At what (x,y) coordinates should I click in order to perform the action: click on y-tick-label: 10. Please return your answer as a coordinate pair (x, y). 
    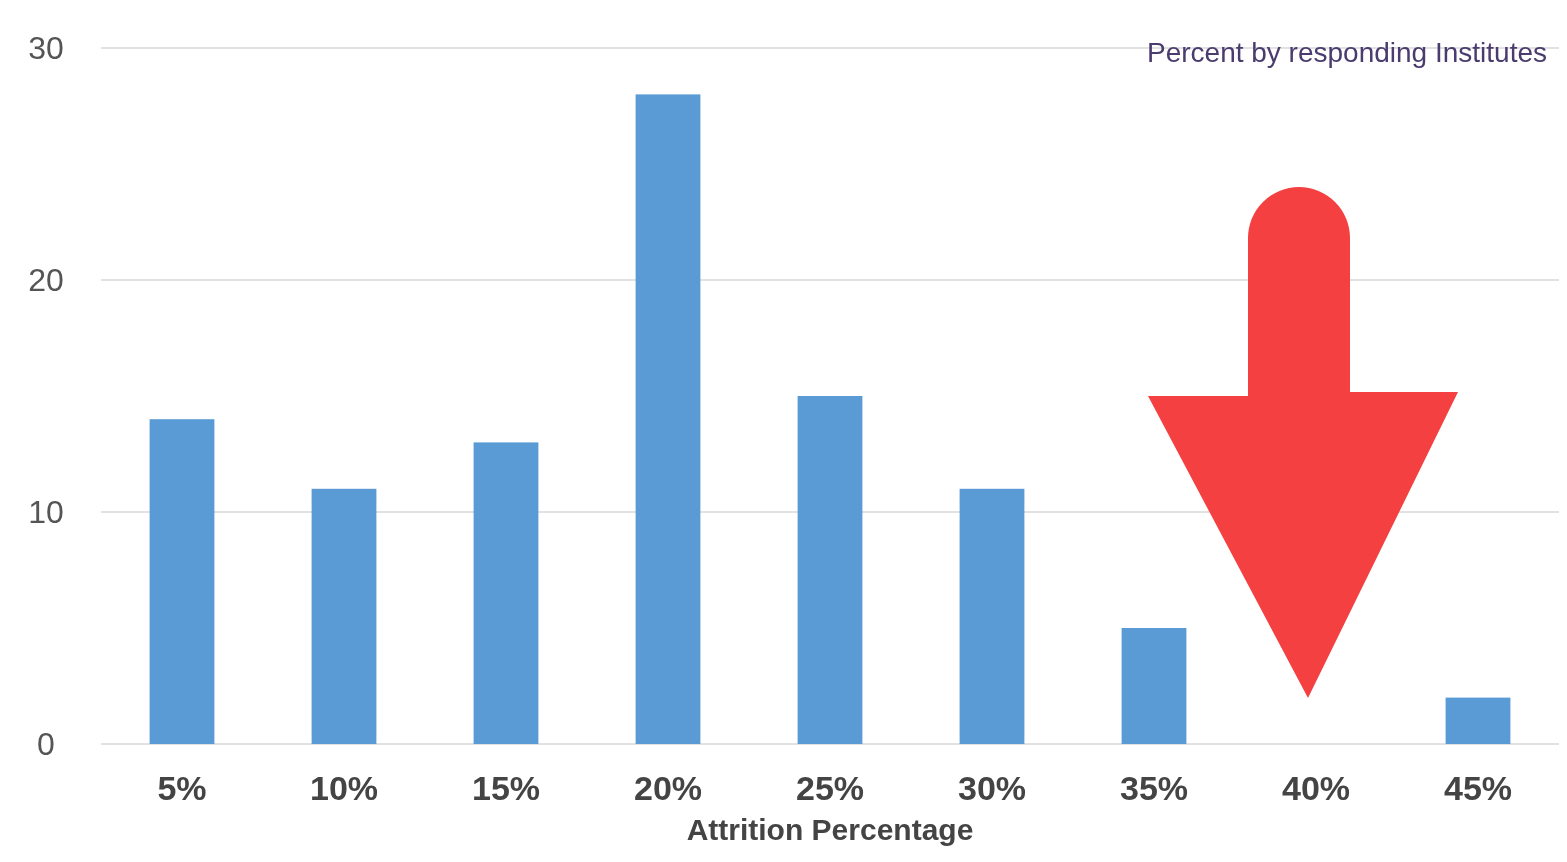
    Looking at the image, I should click on (46, 512).